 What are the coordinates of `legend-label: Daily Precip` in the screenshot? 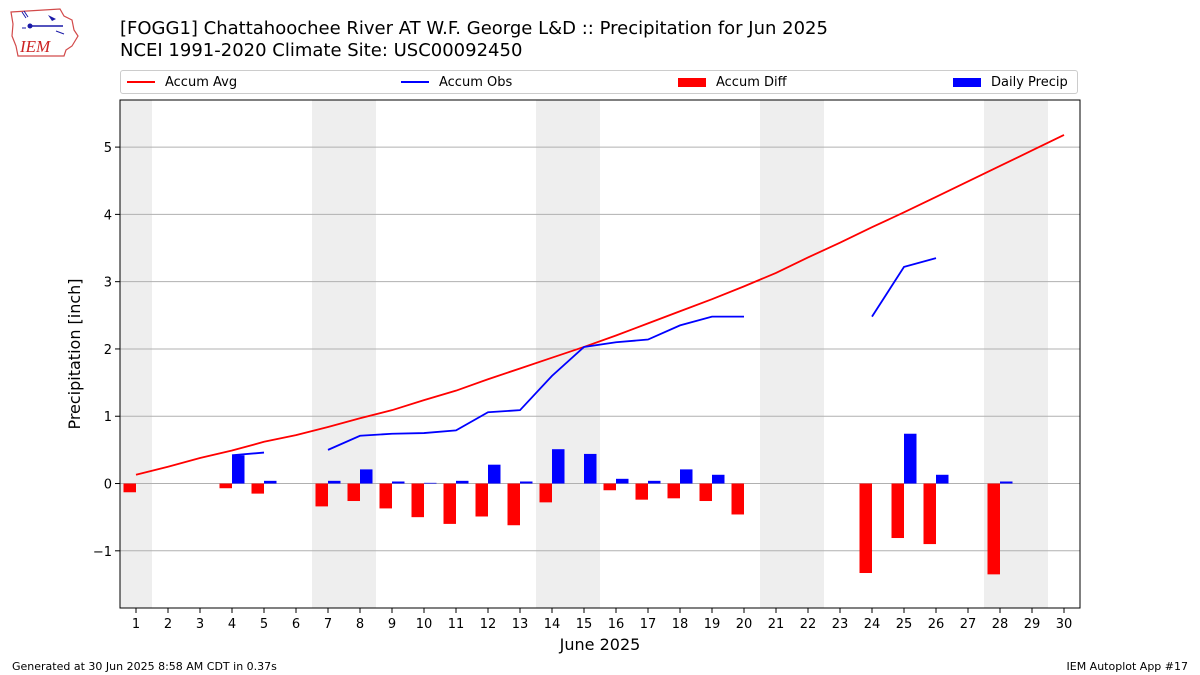 It's located at (1029, 82).